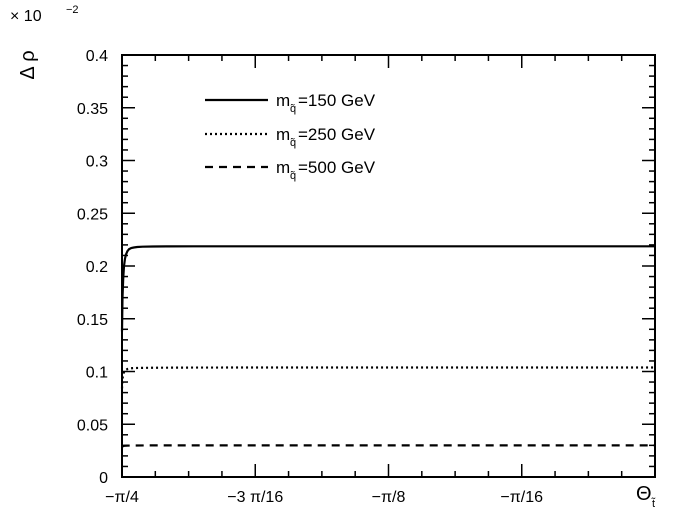  Describe the element at coordinates (72, 10) in the screenshot. I see `y-multiplier-exponent: −2` at that location.